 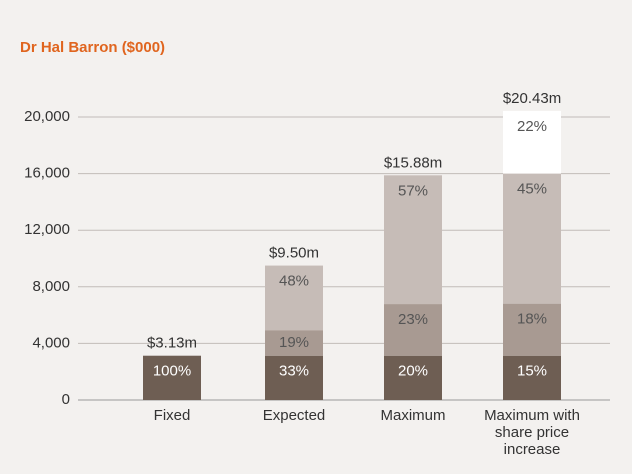 I want to click on percent-label: 18%, so click(x=532, y=319).